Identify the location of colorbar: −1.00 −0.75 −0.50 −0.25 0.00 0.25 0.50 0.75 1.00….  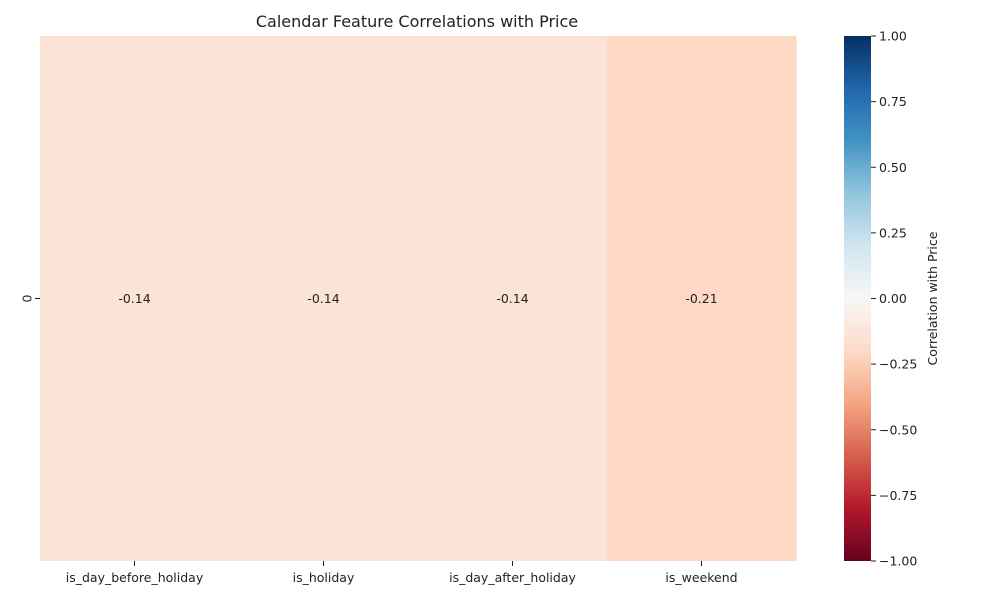
(892, 299).